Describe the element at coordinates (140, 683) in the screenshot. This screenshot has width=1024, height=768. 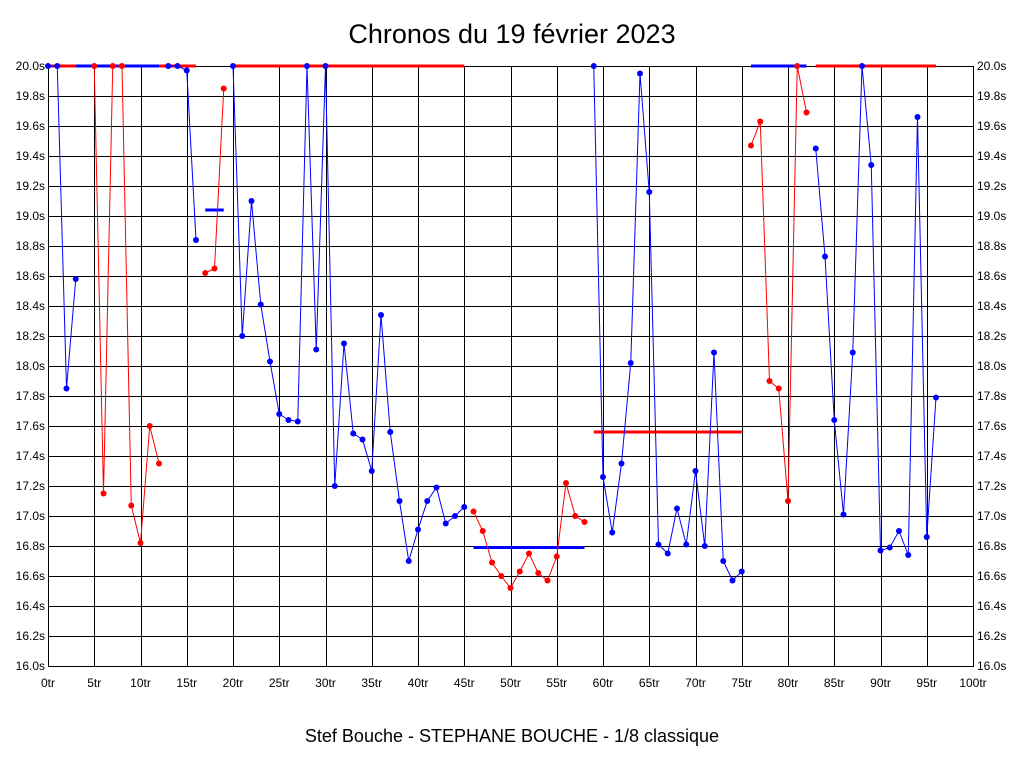
I see `x-tick-label: 10tr` at that location.